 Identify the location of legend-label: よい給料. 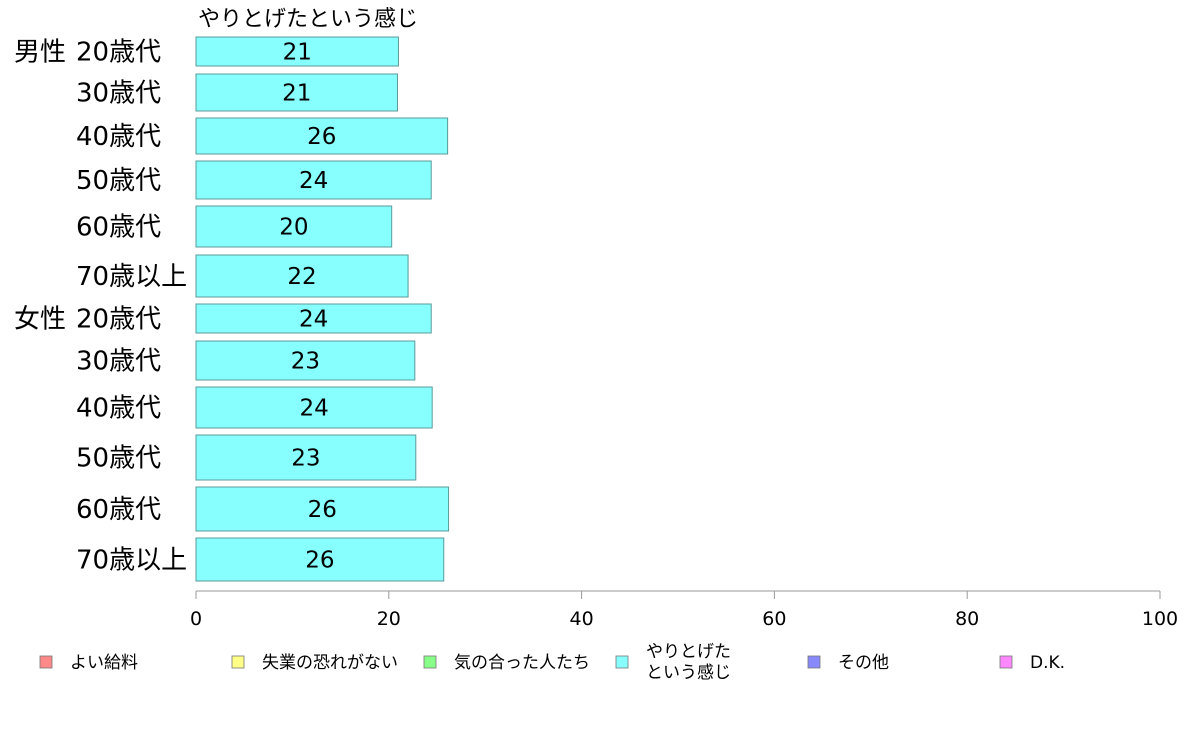
(104, 663).